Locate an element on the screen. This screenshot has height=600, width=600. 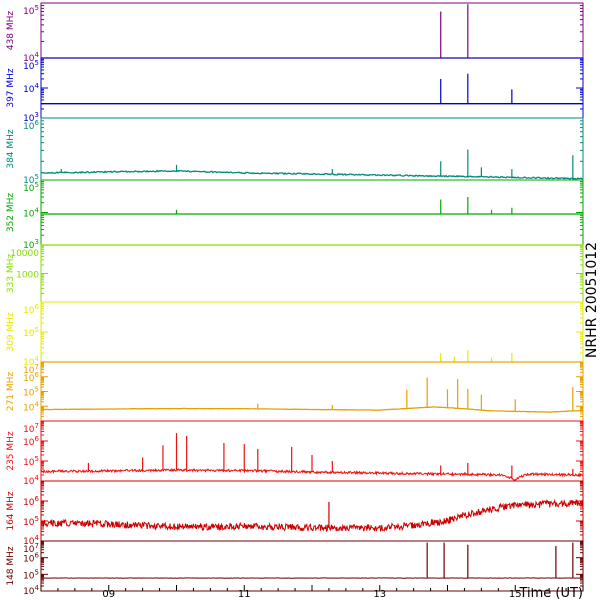
x-tick-label: 15 is located at coordinates (515, 594).